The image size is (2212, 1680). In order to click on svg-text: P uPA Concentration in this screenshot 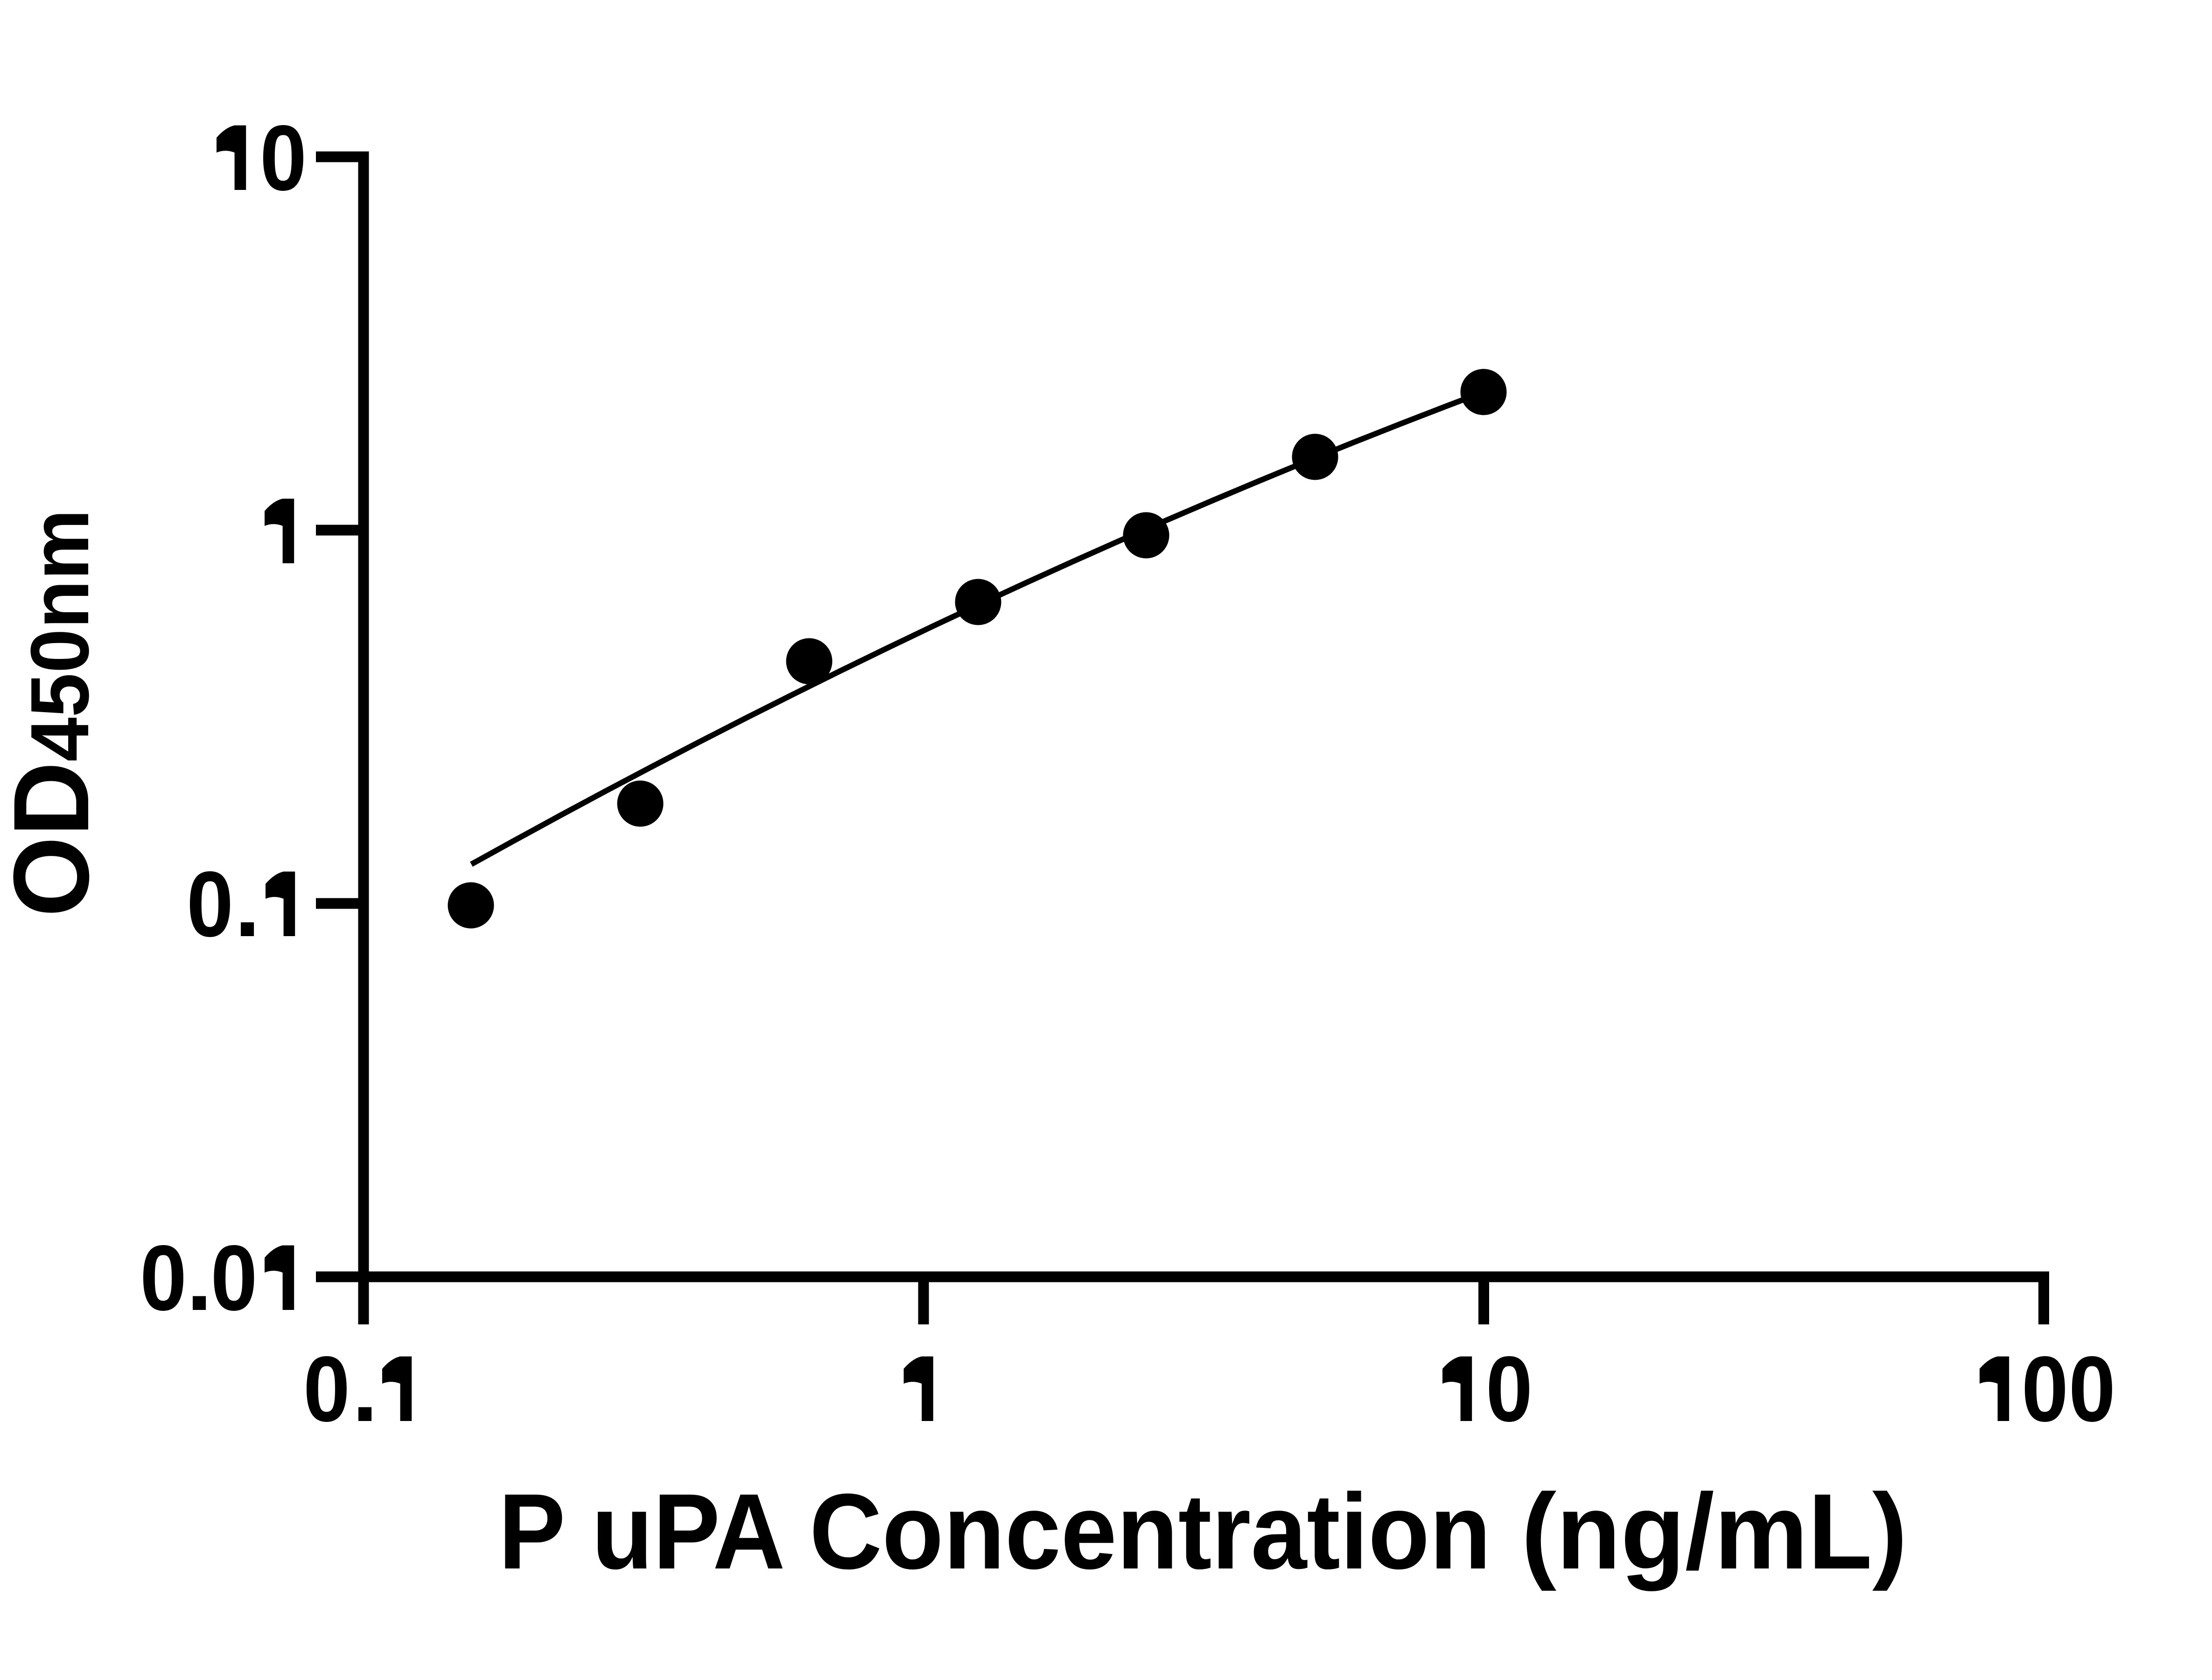, I will do `click(994, 1532)`.